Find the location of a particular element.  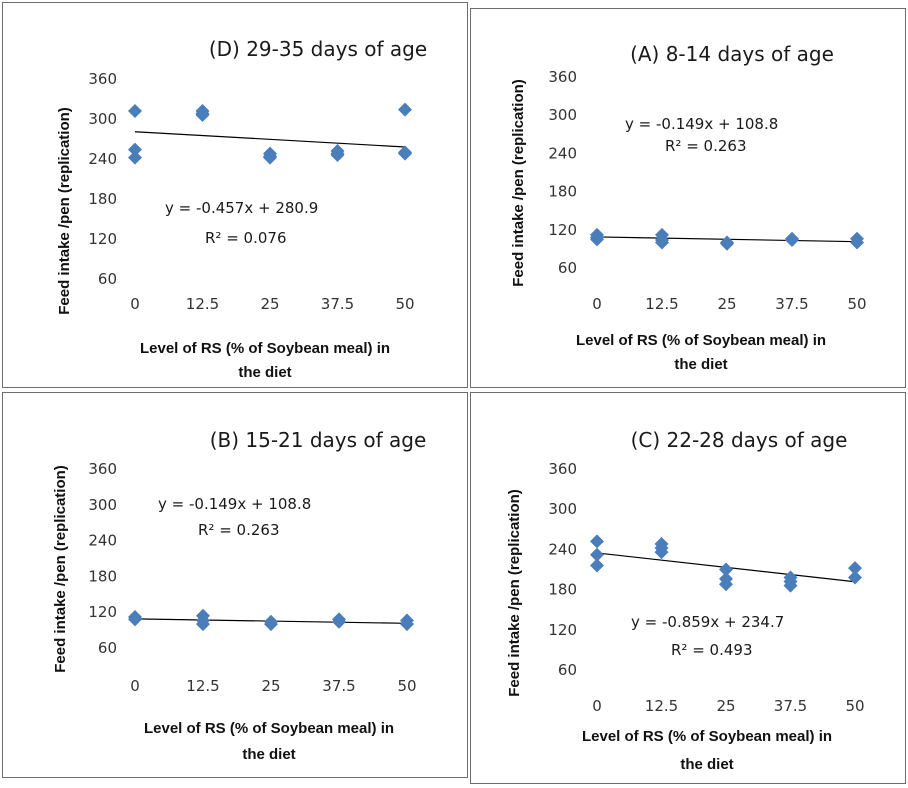

regression-equation: y = -0.457x + 280.9 is located at coordinates (241, 208).